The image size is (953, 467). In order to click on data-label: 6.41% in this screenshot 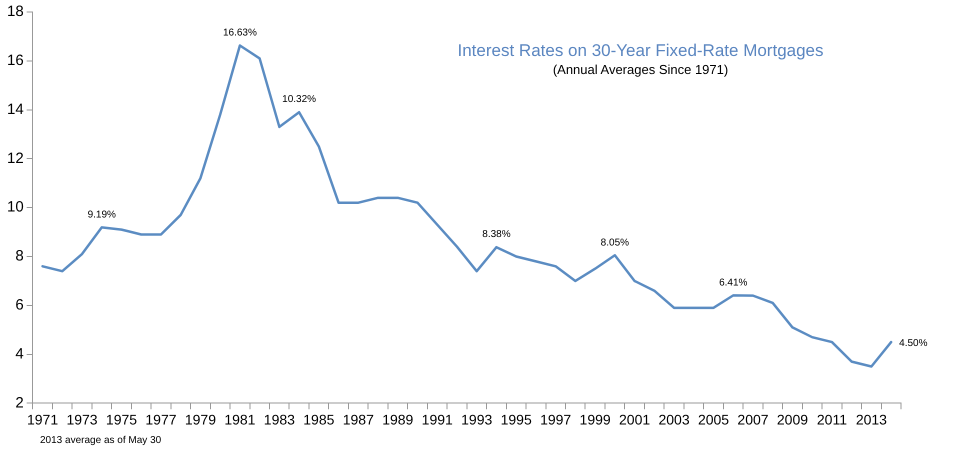, I will do `click(733, 282)`.